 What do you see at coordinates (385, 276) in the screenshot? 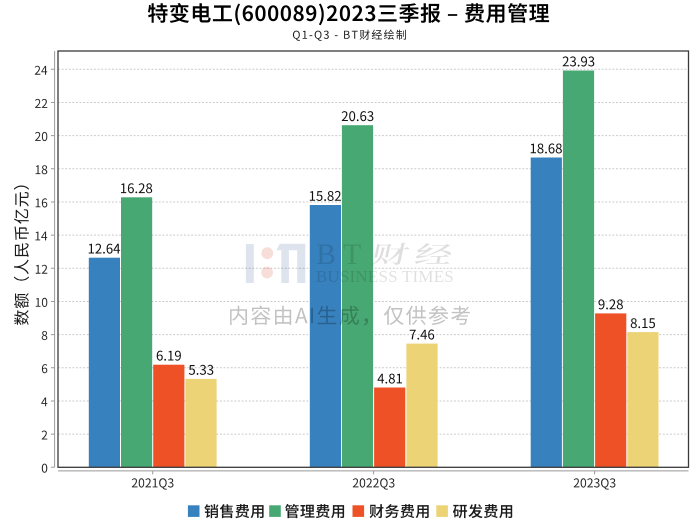
I see `svg-text: BUSINESS TIMES` at bounding box center [385, 276].